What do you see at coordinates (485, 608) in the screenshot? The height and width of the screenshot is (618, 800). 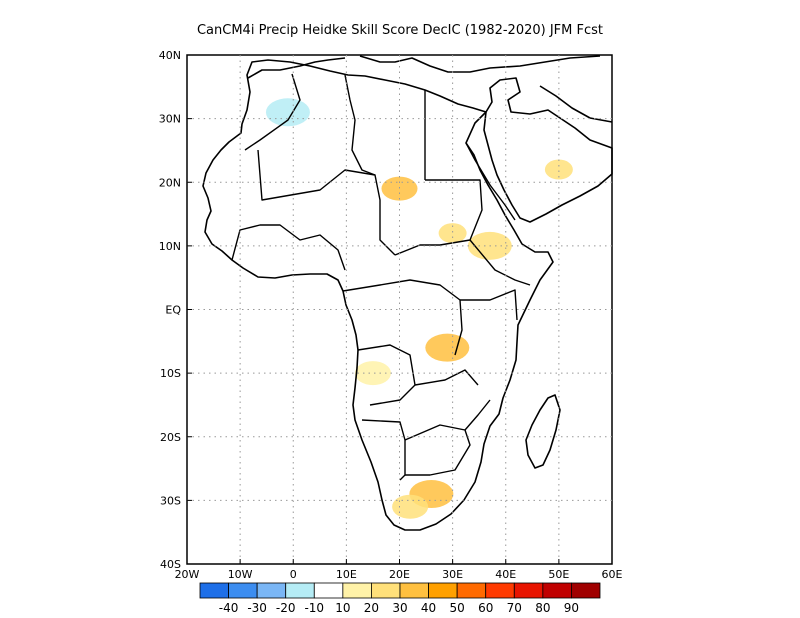 I see `colorbar-label: 60` at bounding box center [485, 608].